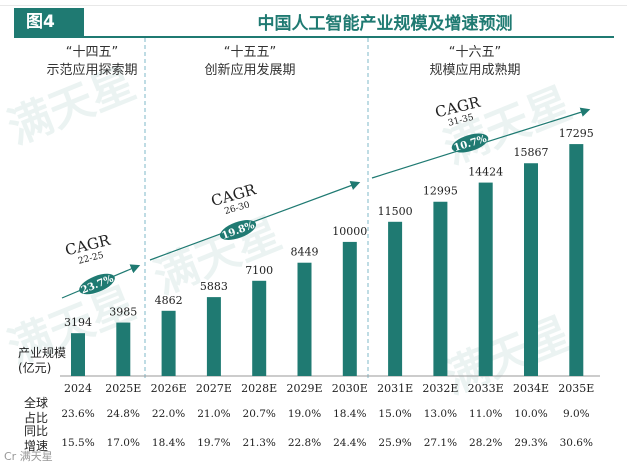  What do you see at coordinates (486, 388) in the screenshot?
I see `x-tick-label: 2033E` at bounding box center [486, 388].